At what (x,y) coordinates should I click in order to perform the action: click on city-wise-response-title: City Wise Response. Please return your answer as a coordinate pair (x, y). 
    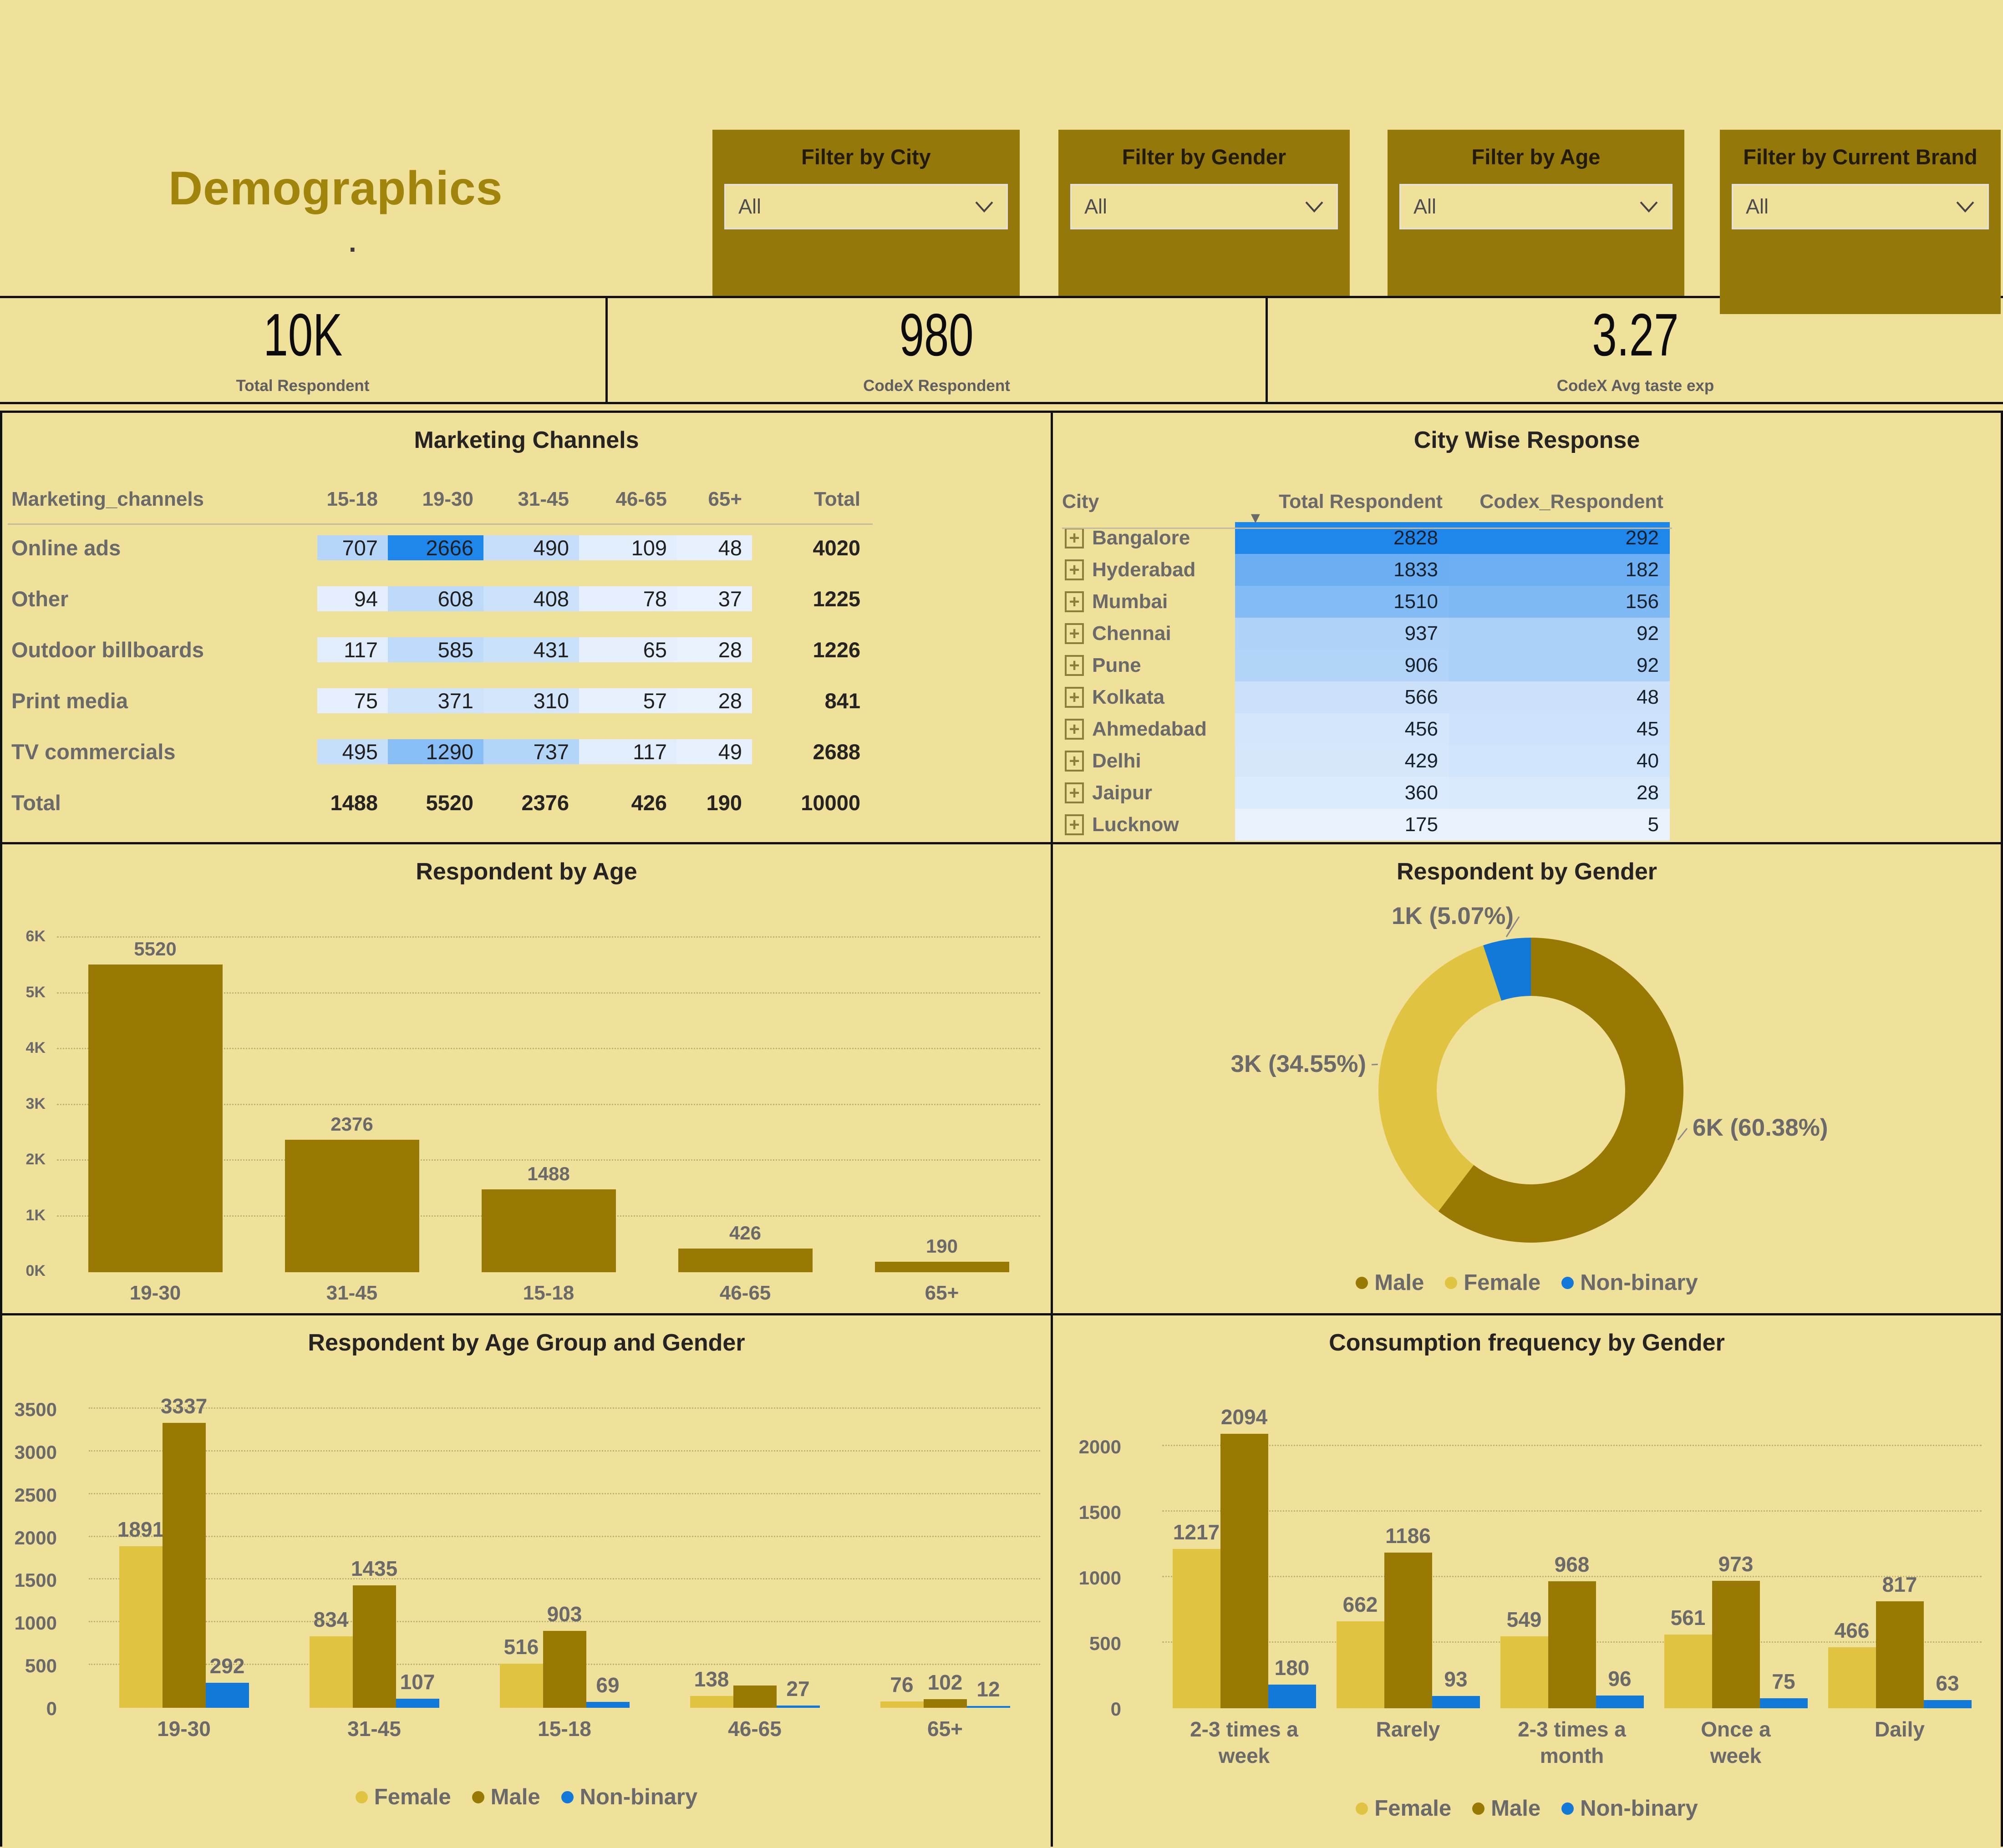
    Looking at the image, I should click on (1526, 440).